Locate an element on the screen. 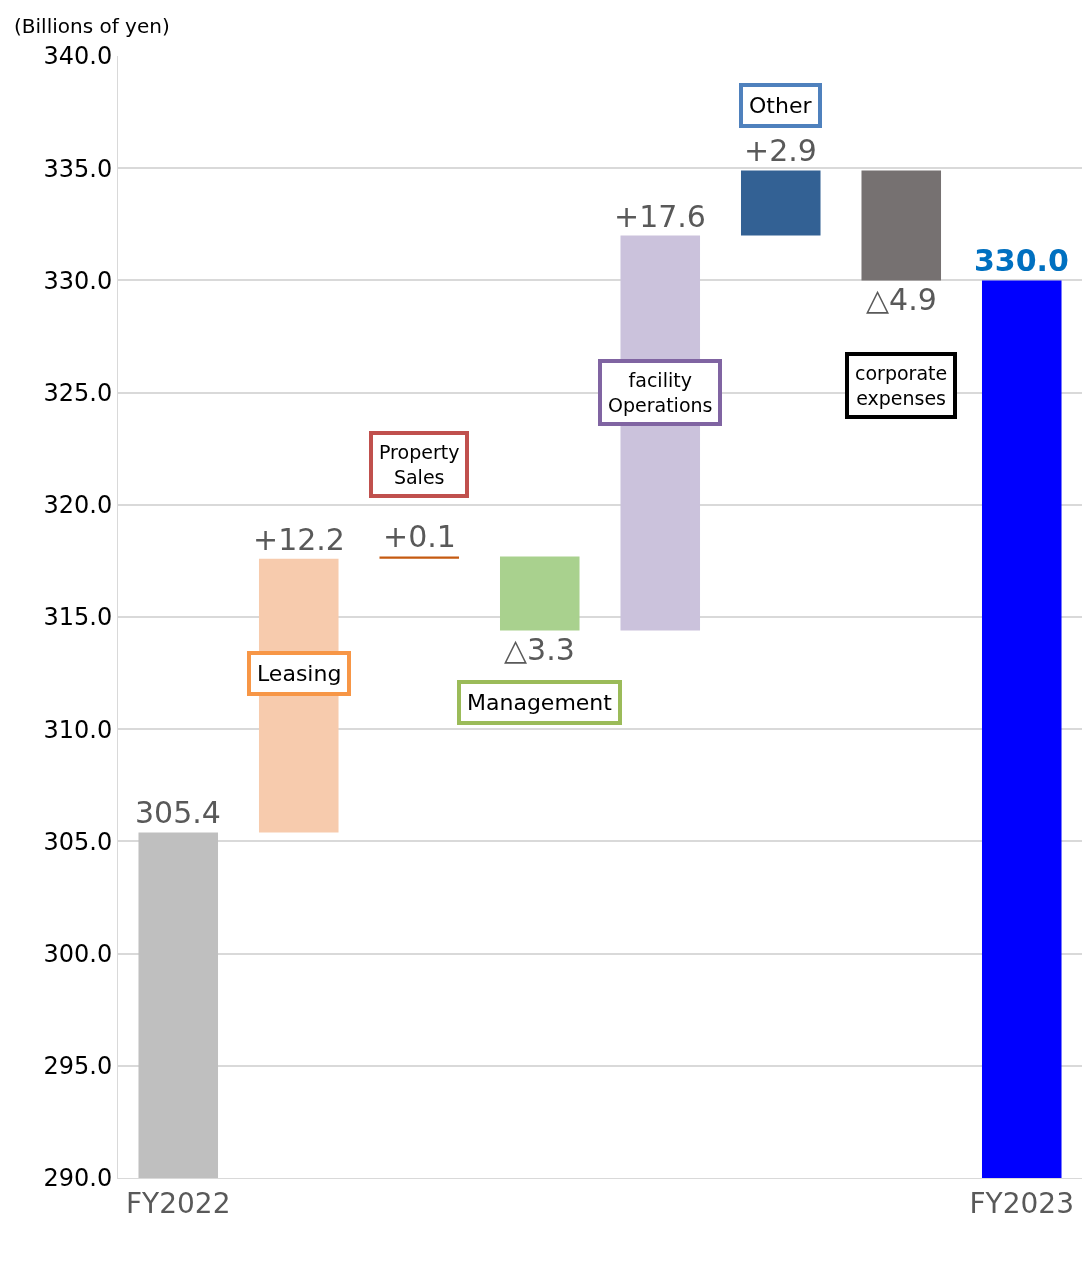 This screenshot has width=1086, height=1268. y-tick-label: 320.0 is located at coordinates (78, 505).